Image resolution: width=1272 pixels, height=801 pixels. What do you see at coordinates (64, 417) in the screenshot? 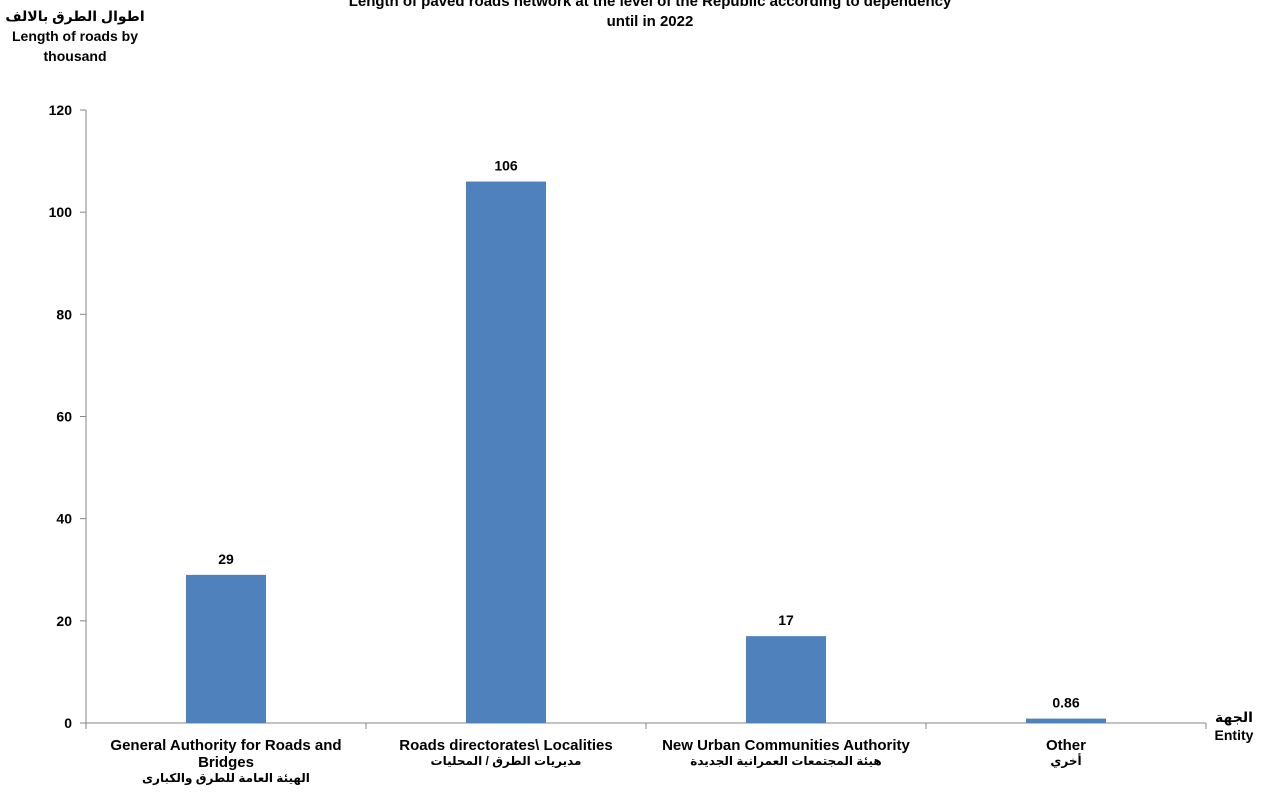
I see `y-tick-label: 60` at bounding box center [64, 417].